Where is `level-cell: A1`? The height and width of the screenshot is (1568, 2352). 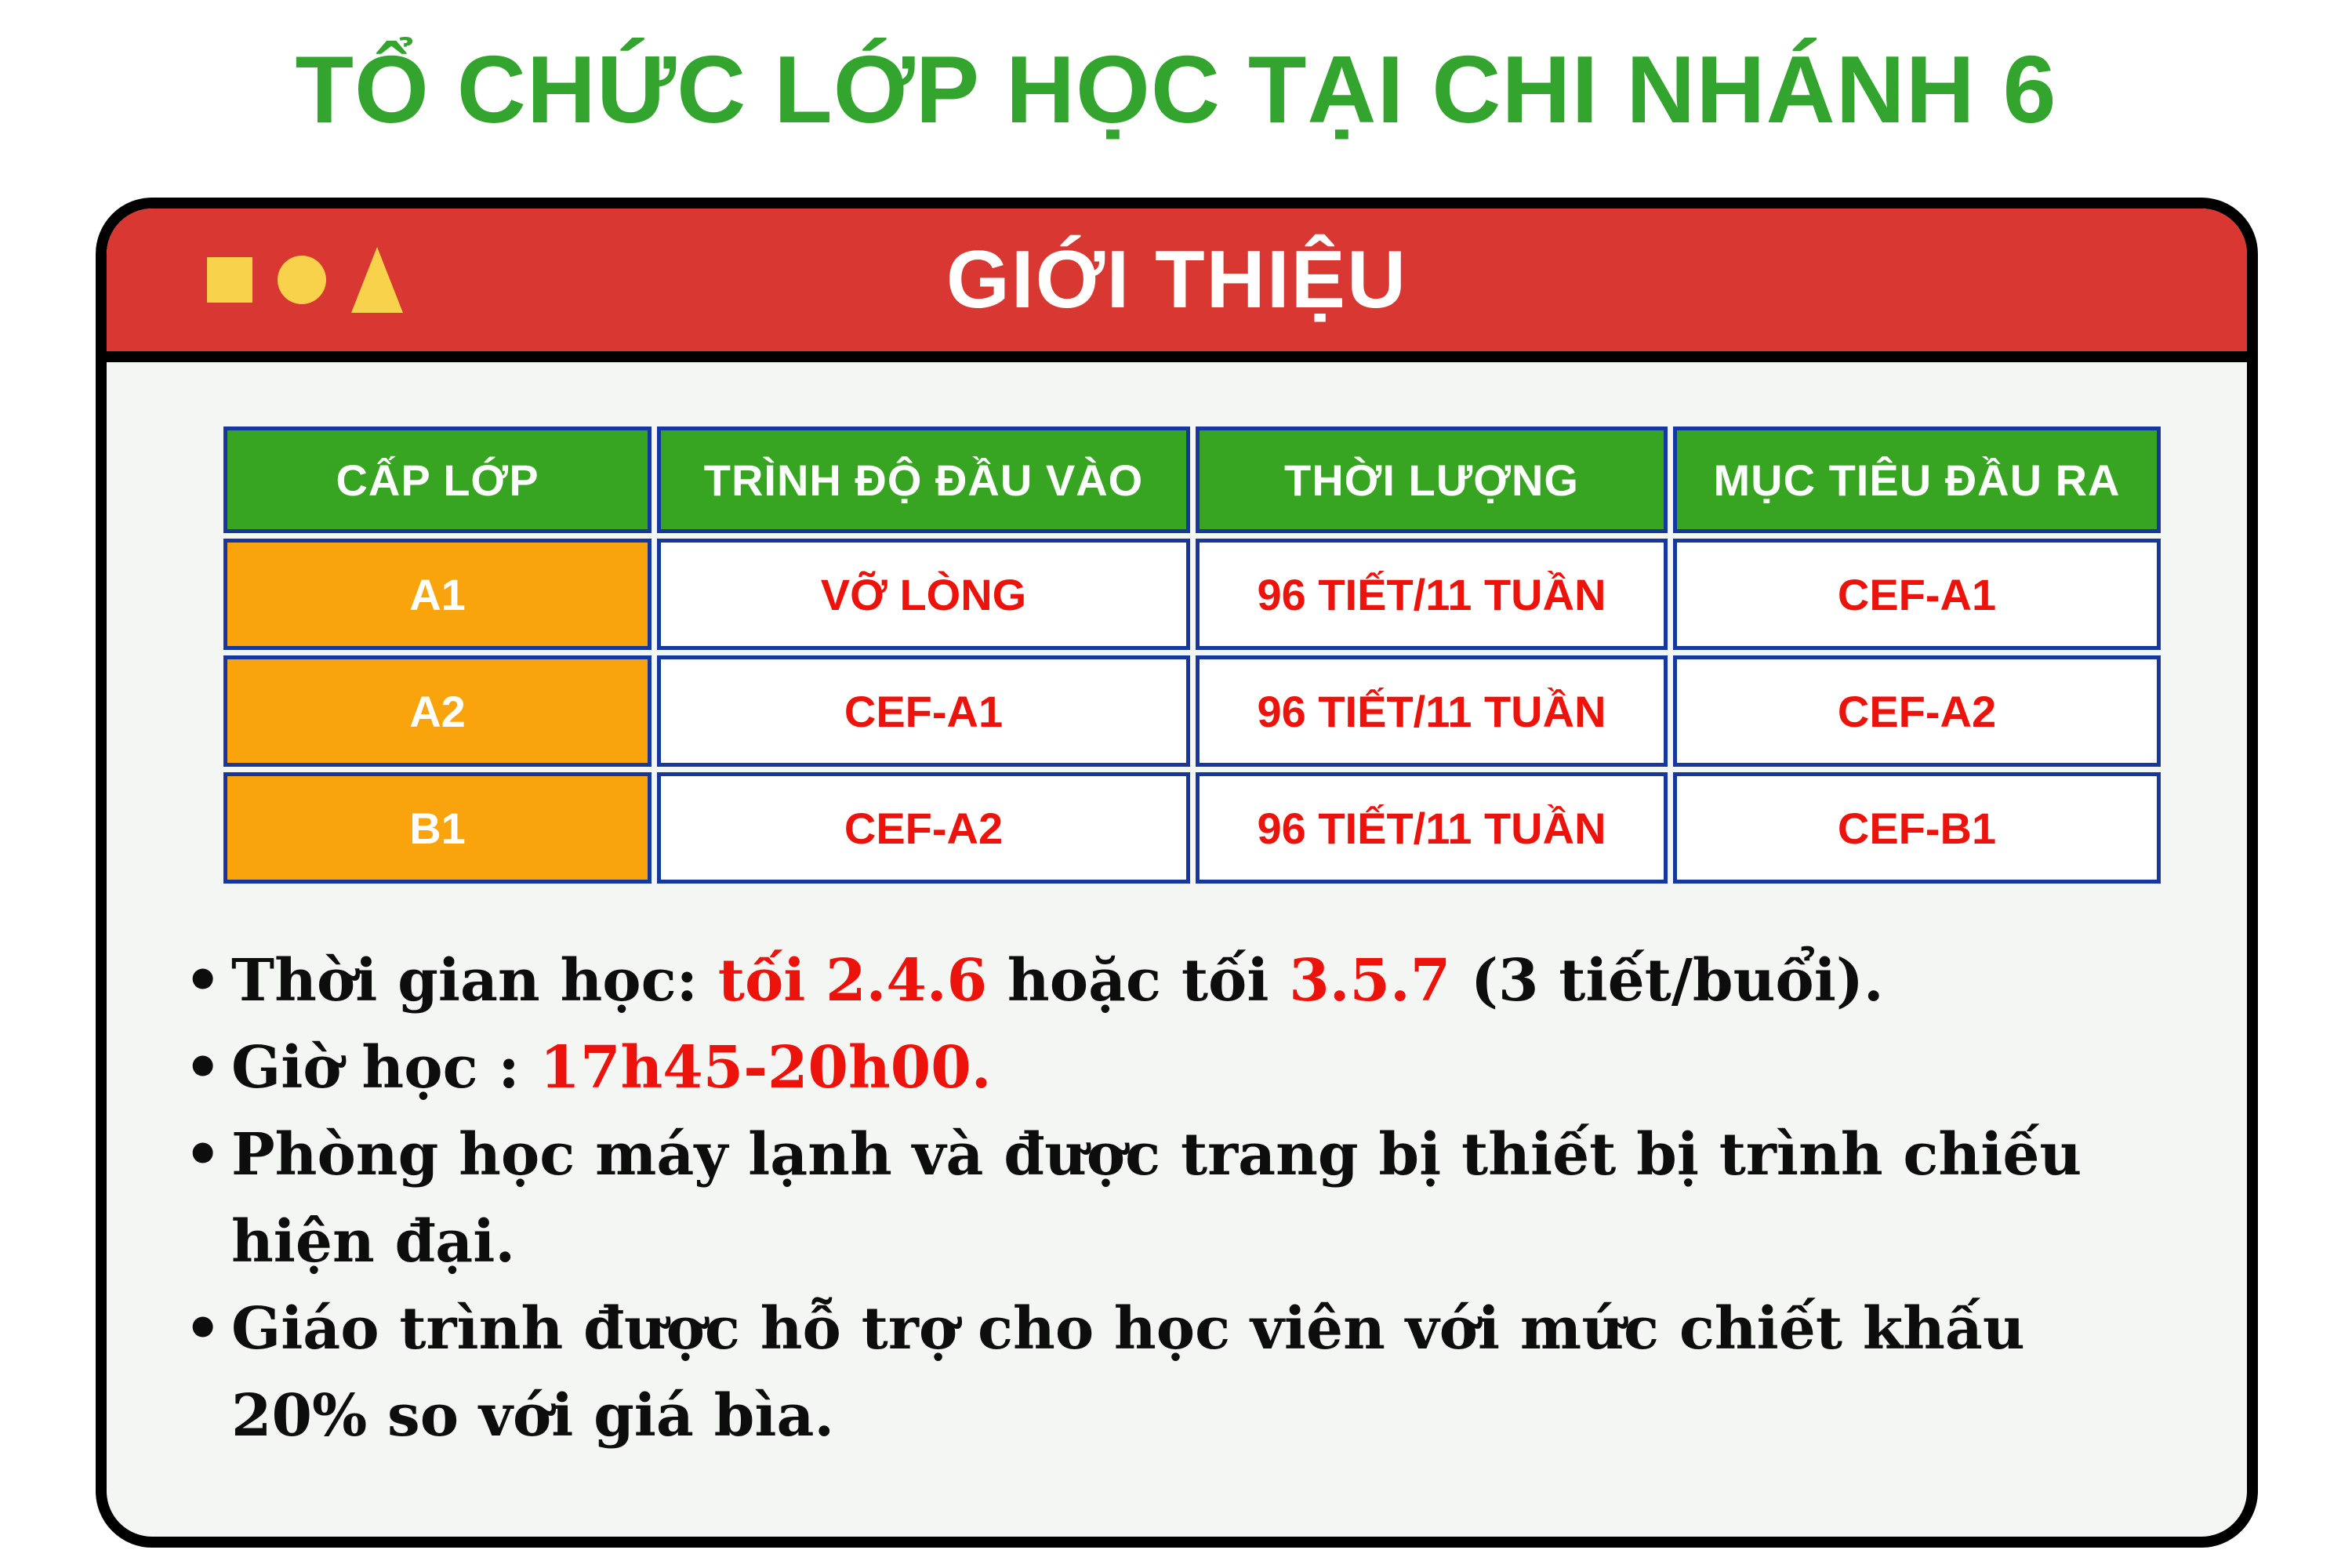
level-cell: A1 is located at coordinates (437, 594).